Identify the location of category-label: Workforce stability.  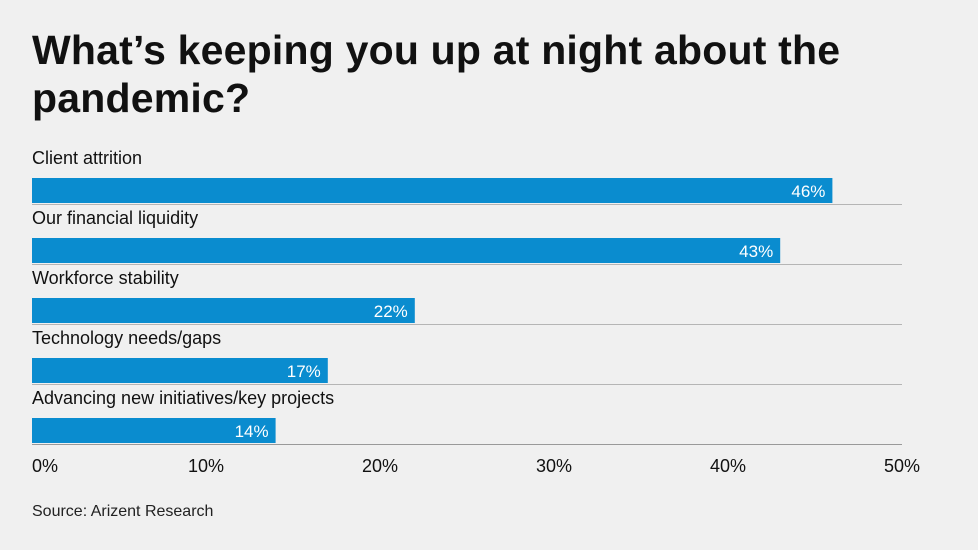
(105, 278).